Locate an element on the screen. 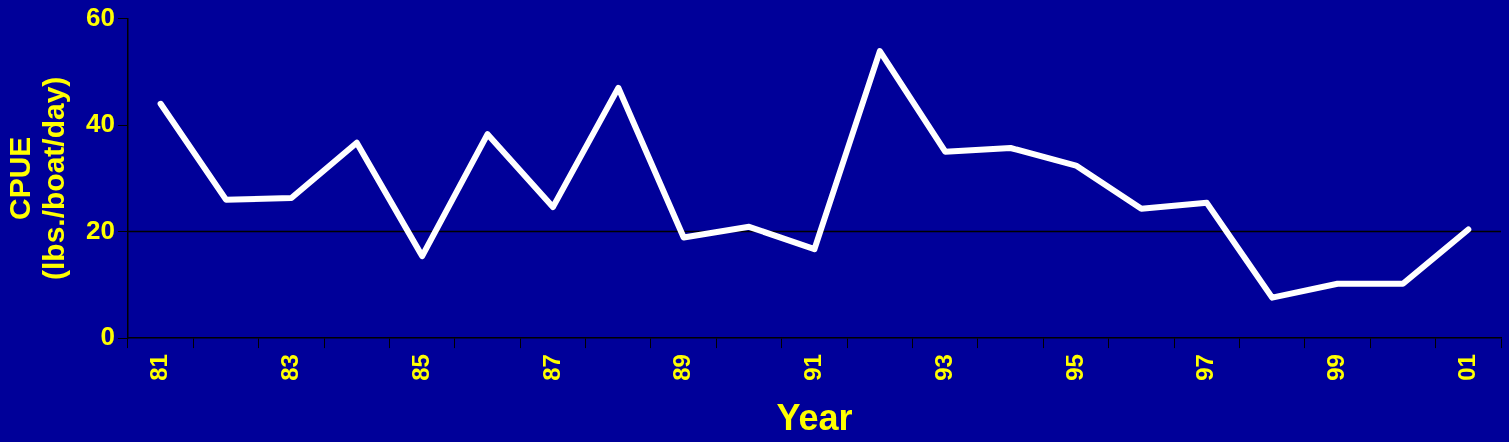 Image resolution: width=1509 pixels, height=442 pixels. x-tick-label: 83 is located at coordinates (290, 367).